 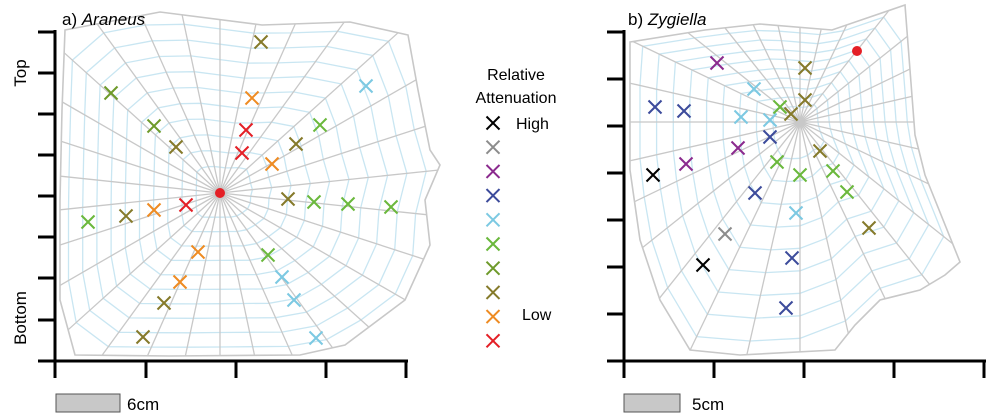 What do you see at coordinates (143, 404) in the screenshot?
I see `scale-label-araneus: 6cm` at bounding box center [143, 404].